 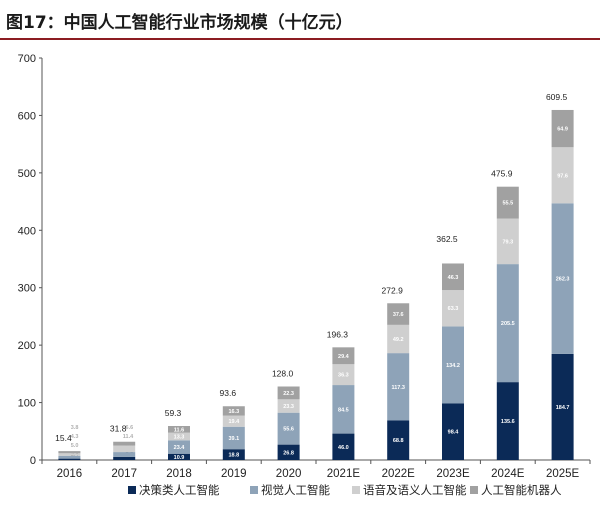 I want to click on y-tick-label: 0, so click(x=33, y=461).